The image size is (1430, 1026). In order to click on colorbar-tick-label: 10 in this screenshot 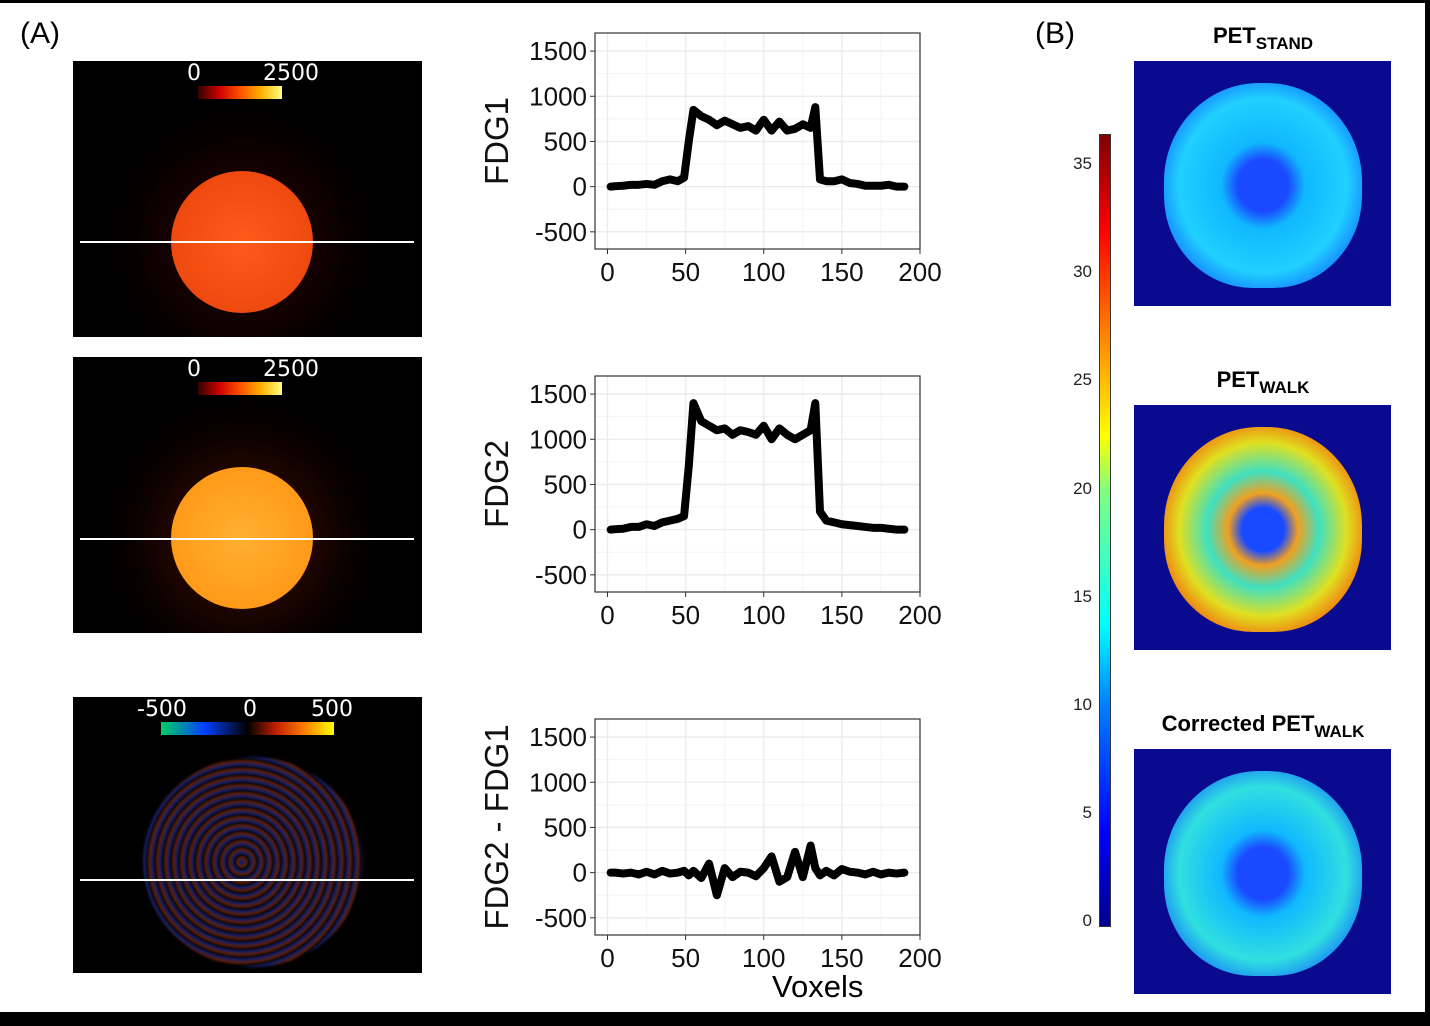, I will do `click(1082, 704)`.